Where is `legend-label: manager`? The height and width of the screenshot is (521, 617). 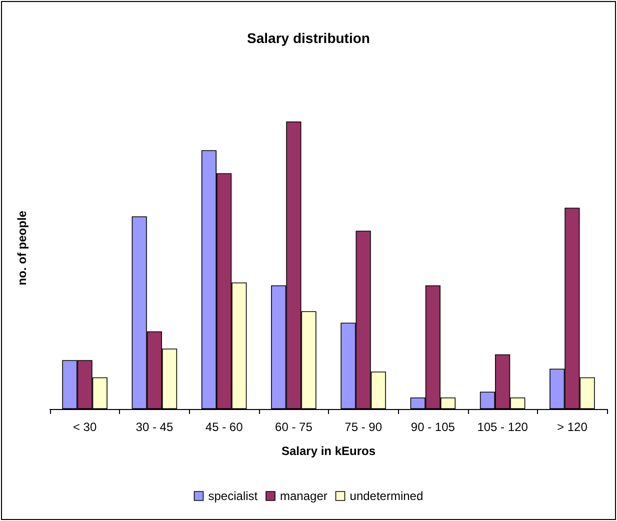 legend-label: manager is located at coordinates (304, 496).